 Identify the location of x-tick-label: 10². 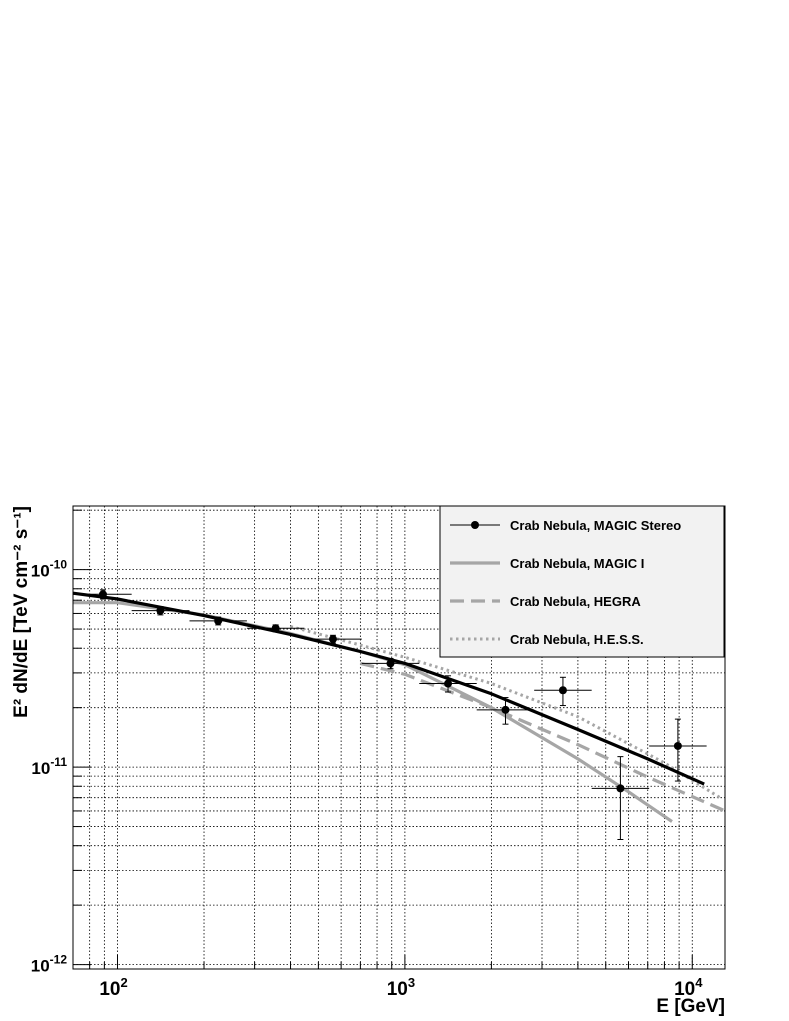
(113, 987).